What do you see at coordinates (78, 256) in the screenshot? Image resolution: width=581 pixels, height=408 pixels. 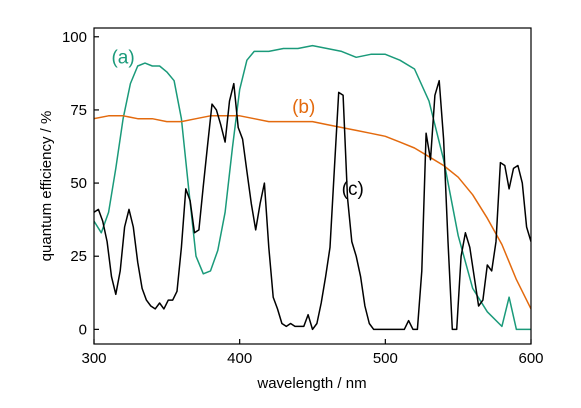 I see `y-tick-label: 25` at bounding box center [78, 256].